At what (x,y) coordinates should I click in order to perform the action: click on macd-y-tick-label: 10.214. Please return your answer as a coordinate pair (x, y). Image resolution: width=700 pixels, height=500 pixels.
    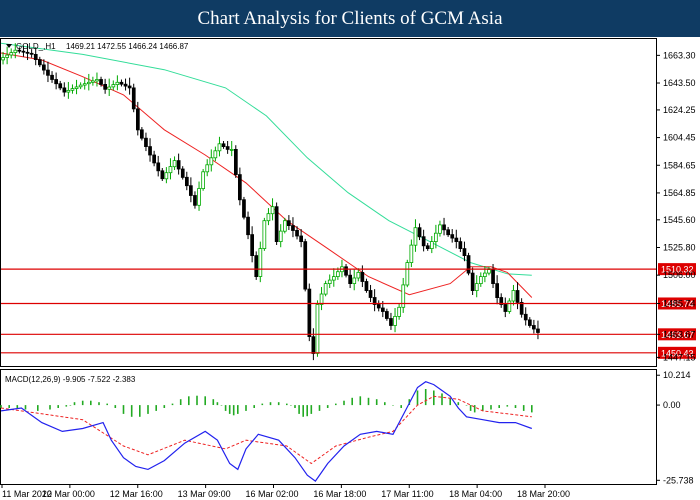
    Looking at the image, I should click on (677, 375).